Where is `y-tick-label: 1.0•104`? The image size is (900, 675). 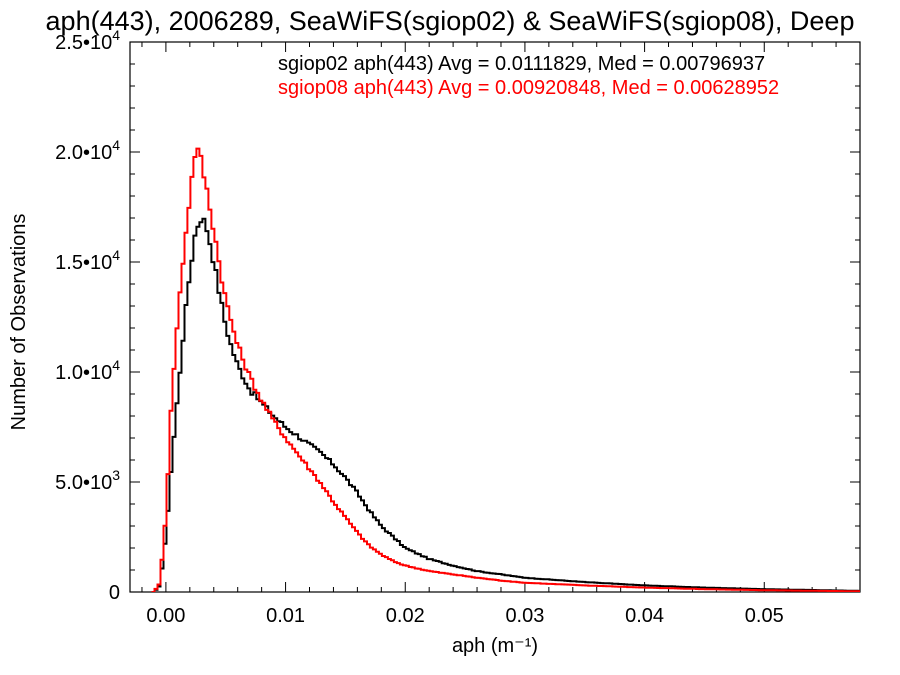 y-tick-label: 1.0•104 is located at coordinates (87, 370).